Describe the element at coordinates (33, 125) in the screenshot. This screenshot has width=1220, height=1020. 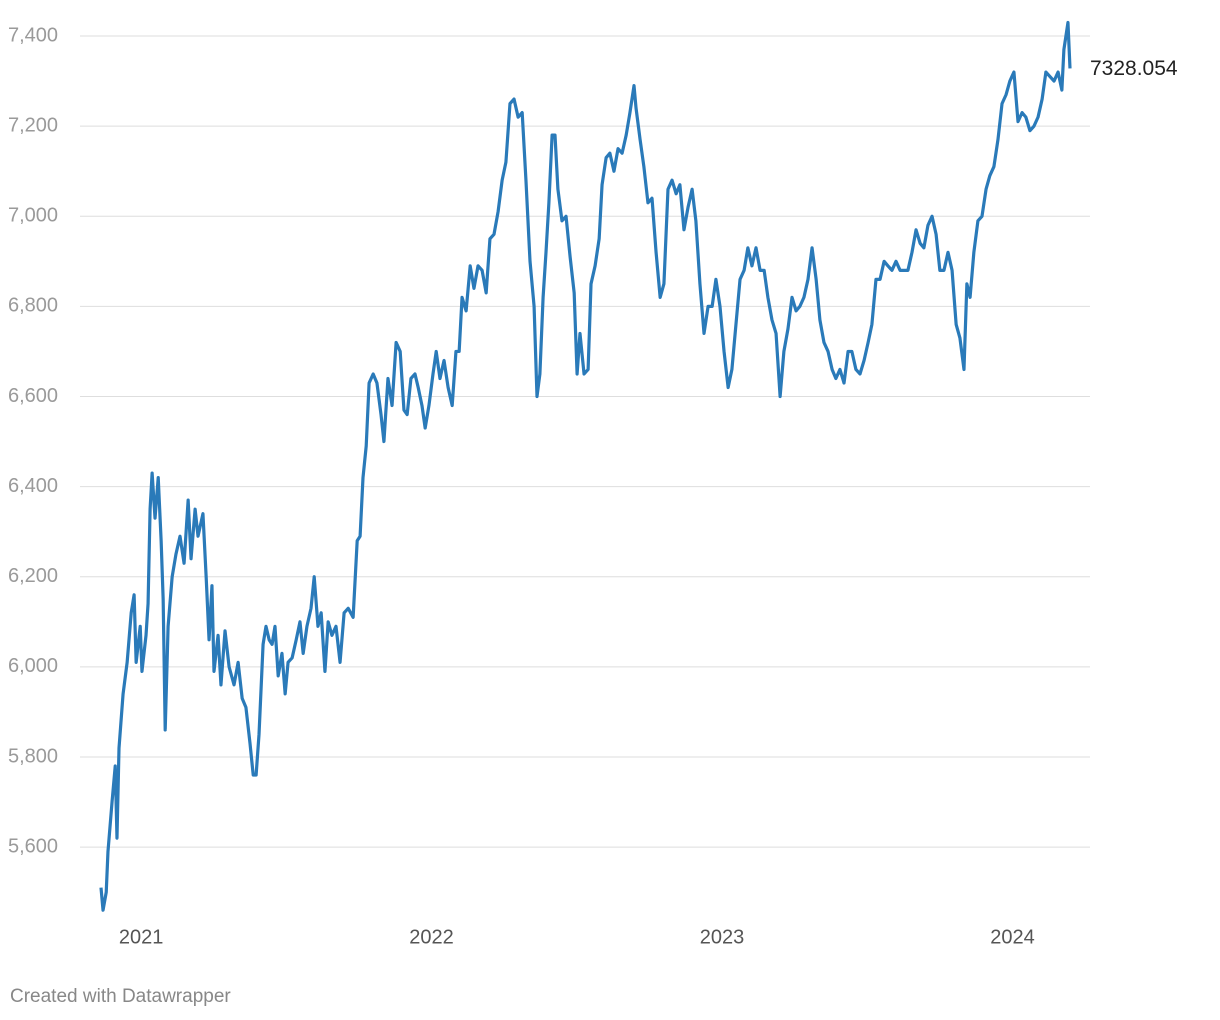
I see `y-tick-label: 7,200` at that location.